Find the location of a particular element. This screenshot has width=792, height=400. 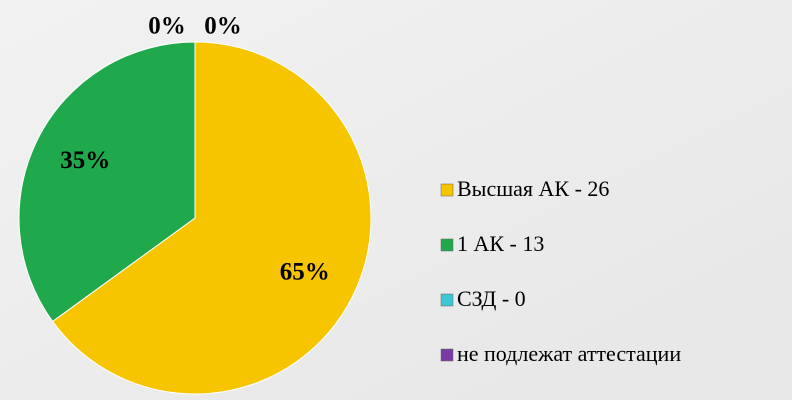

legend-label: СЗД - 0 is located at coordinates (491, 298).